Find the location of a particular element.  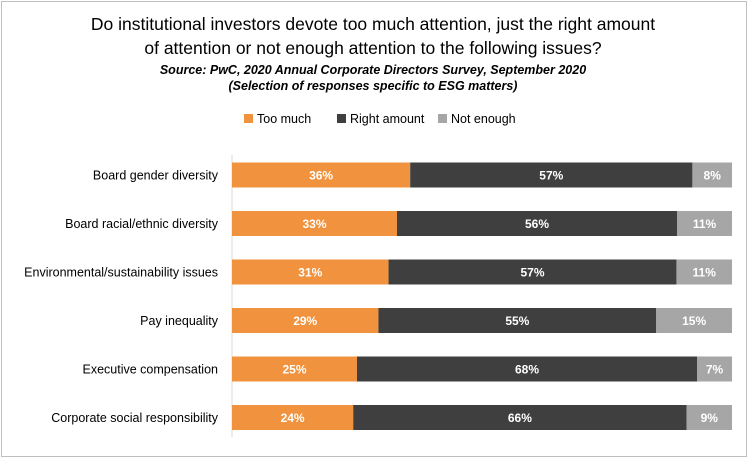

data-label-4-2: 7% is located at coordinates (715, 370).